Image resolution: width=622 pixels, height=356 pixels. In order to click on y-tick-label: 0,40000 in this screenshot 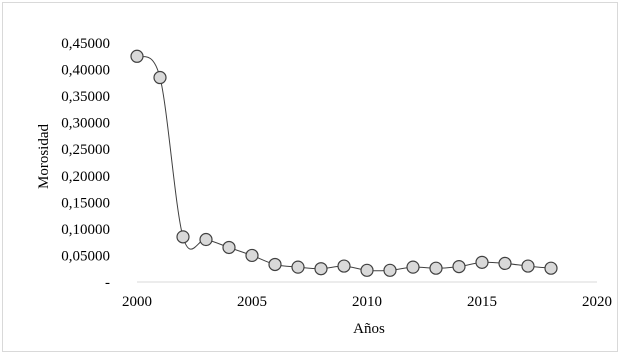, I will do `click(85, 71)`.